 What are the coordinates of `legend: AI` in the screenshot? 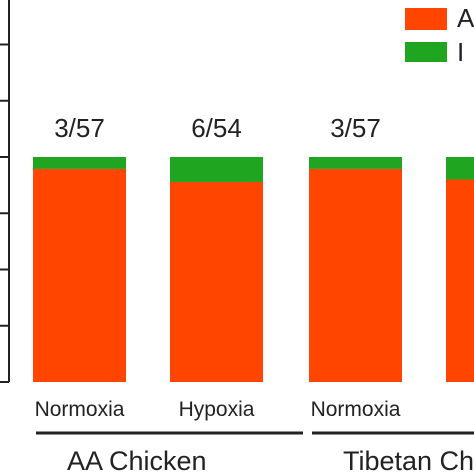 It's located at (439, 35).